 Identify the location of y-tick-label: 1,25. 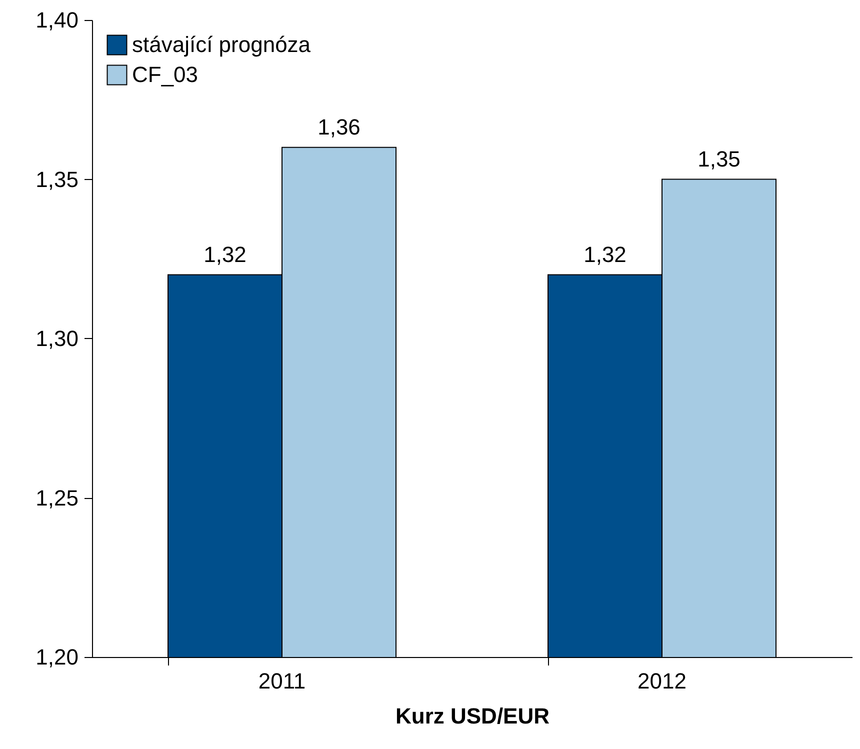
(57, 497).